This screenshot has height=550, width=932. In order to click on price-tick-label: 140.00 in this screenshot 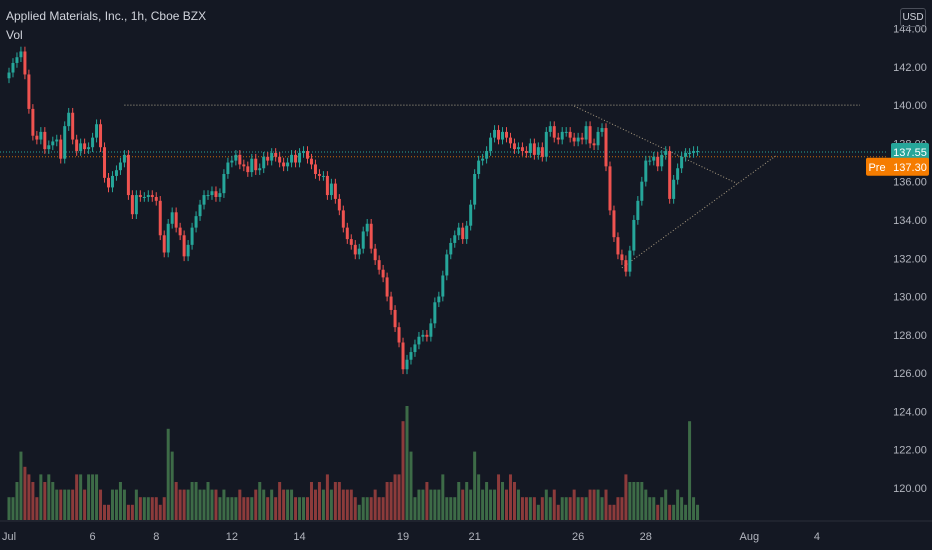, I will do `click(910, 106)`.